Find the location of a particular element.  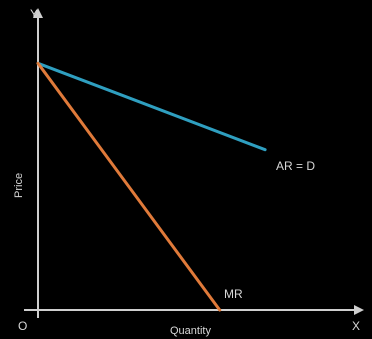

x-axis-title: Quantity is located at coordinates (190, 331).